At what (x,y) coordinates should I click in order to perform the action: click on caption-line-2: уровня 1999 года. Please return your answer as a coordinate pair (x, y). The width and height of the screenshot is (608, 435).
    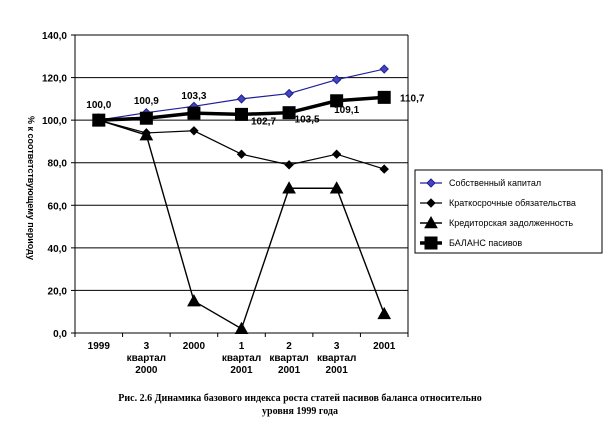
    Looking at the image, I should click on (300, 411).